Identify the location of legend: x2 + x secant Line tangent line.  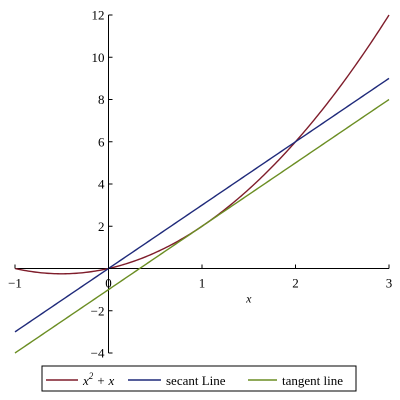
(199, 378).